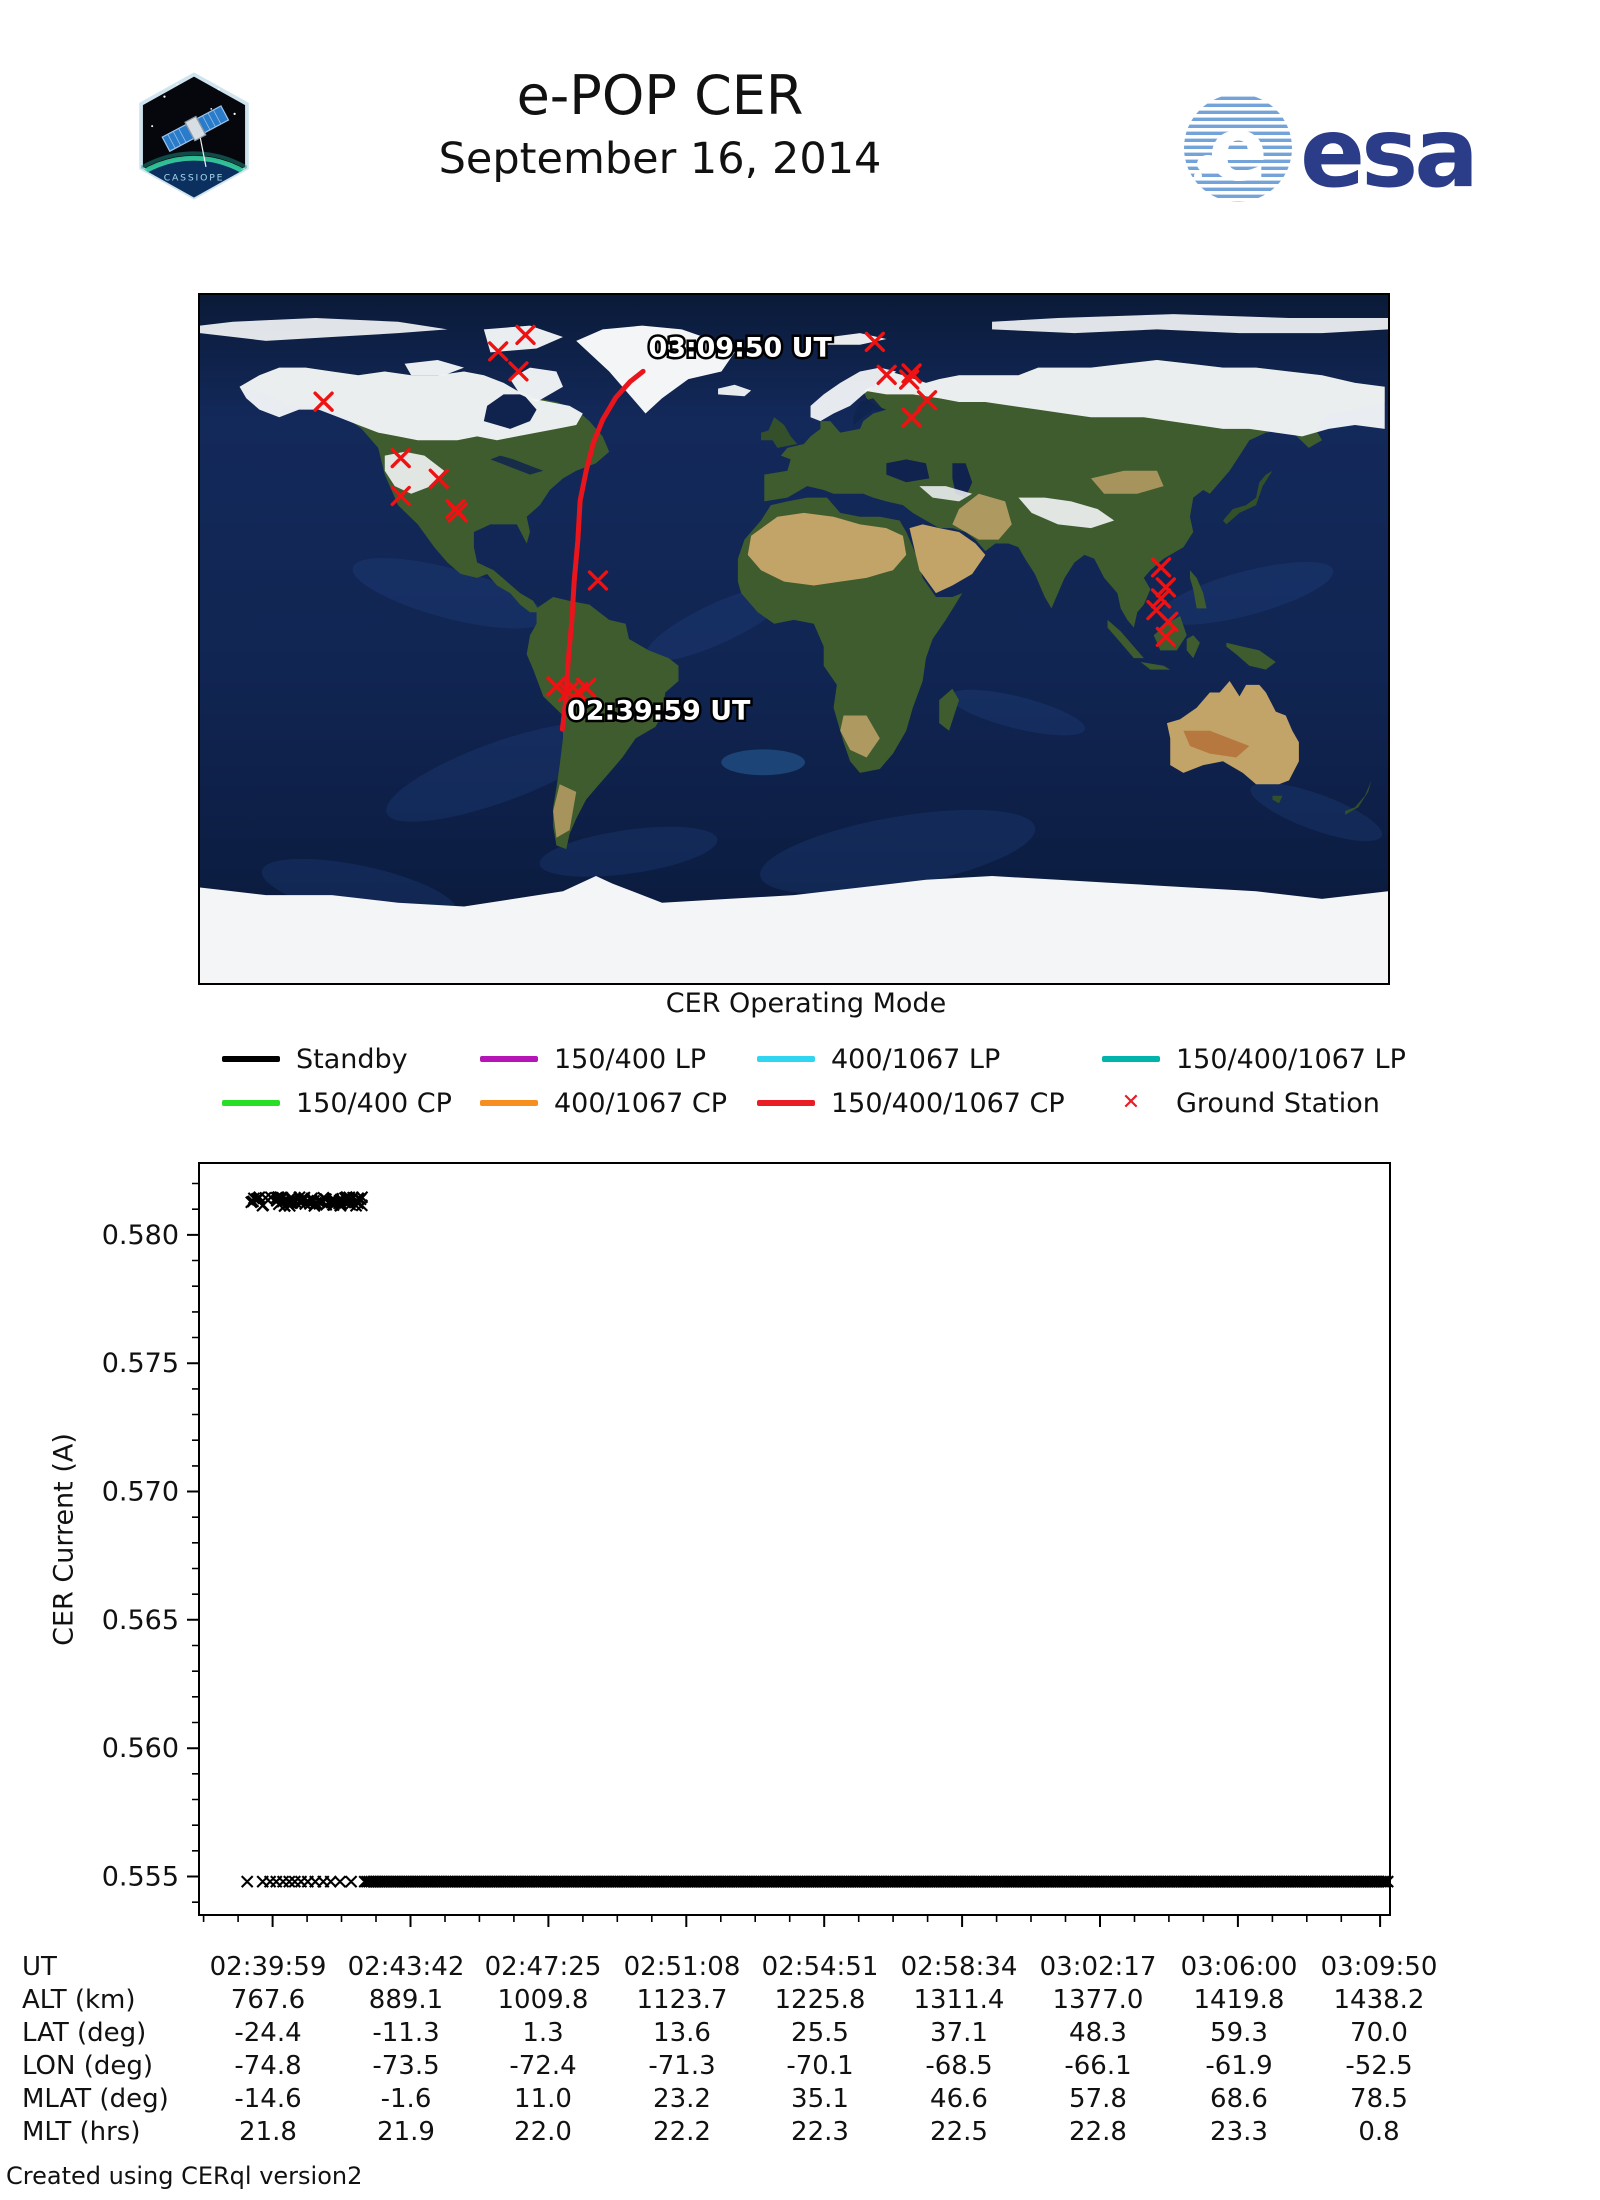 Image resolution: width=1600 pixels, height=2200 pixels. What do you see at coordinates (959, 2000) in the screenshot?
I see `table-cell: 1311.4` at bounding box center [959, 2000].